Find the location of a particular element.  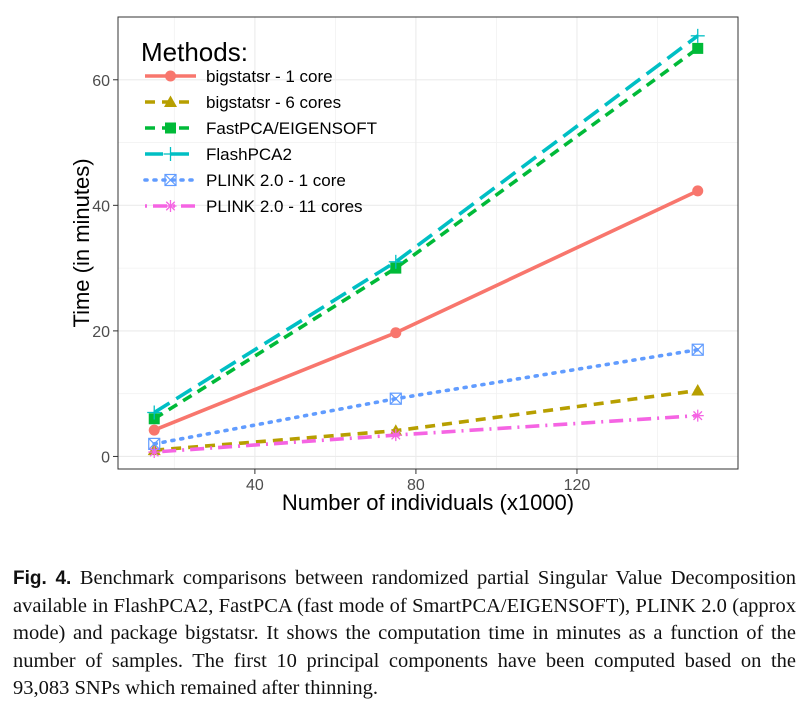

legend-label: FlashPCA2 is located at coordinates (249, 154).